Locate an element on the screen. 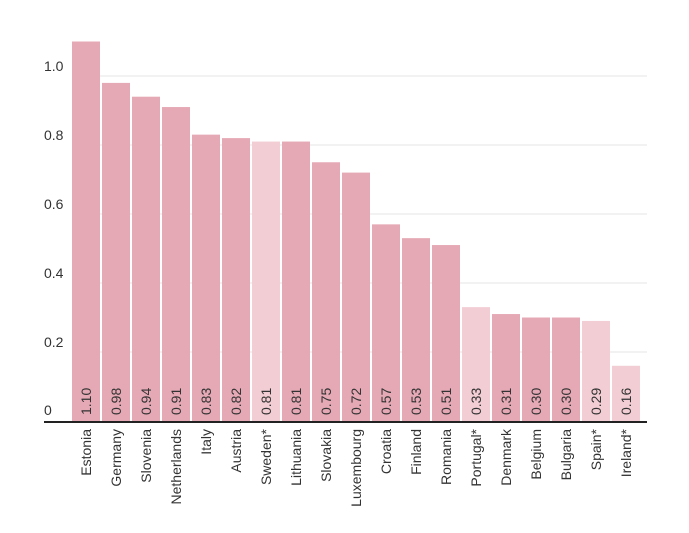  y-tick-label: 0 is located at coordinates (48, 410).